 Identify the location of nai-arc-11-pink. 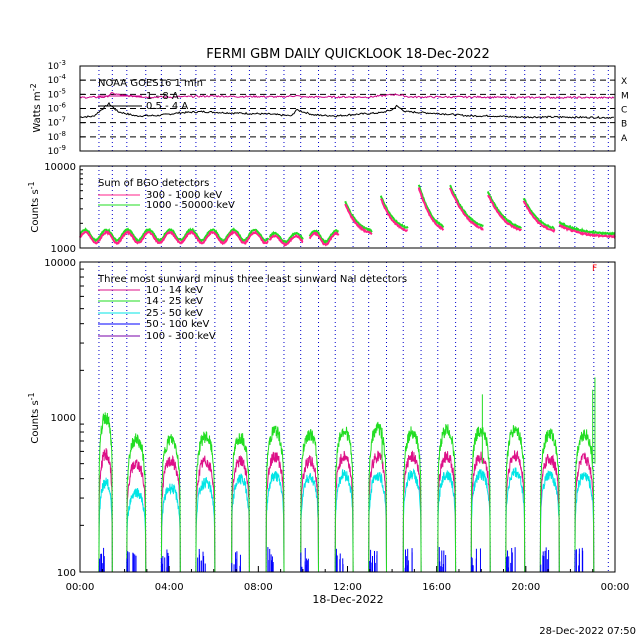
(480, 512).